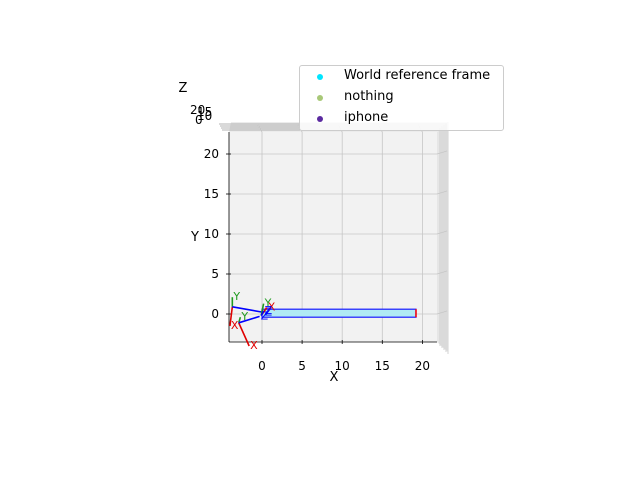 Image resolution: width=640 pixels, height=480 pixels. I want to click on frame-1-y-label: Y, so click(236, 296).